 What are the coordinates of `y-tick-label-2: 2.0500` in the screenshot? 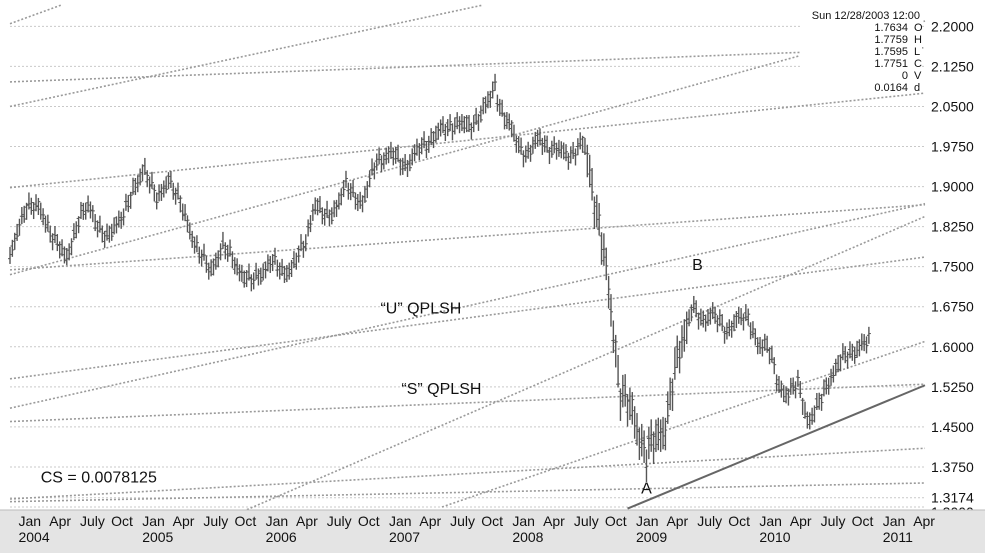 It's located at (952, 106).